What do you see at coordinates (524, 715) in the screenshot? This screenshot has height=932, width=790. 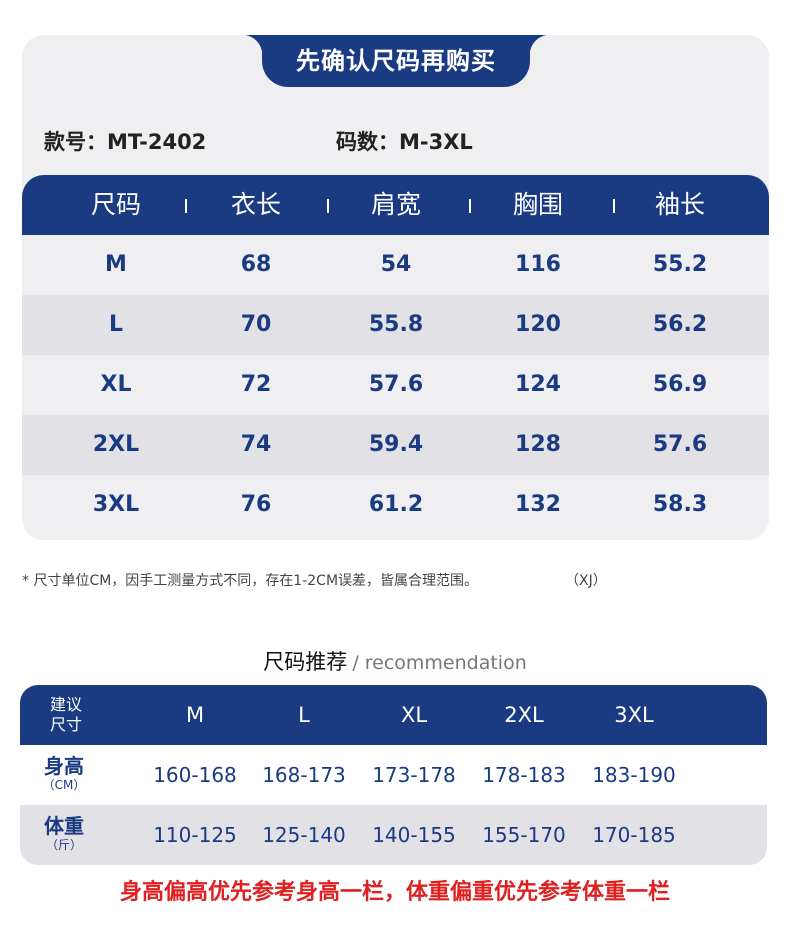 I see `rec-size-header: 2XL` at bounding box center [524, 715].